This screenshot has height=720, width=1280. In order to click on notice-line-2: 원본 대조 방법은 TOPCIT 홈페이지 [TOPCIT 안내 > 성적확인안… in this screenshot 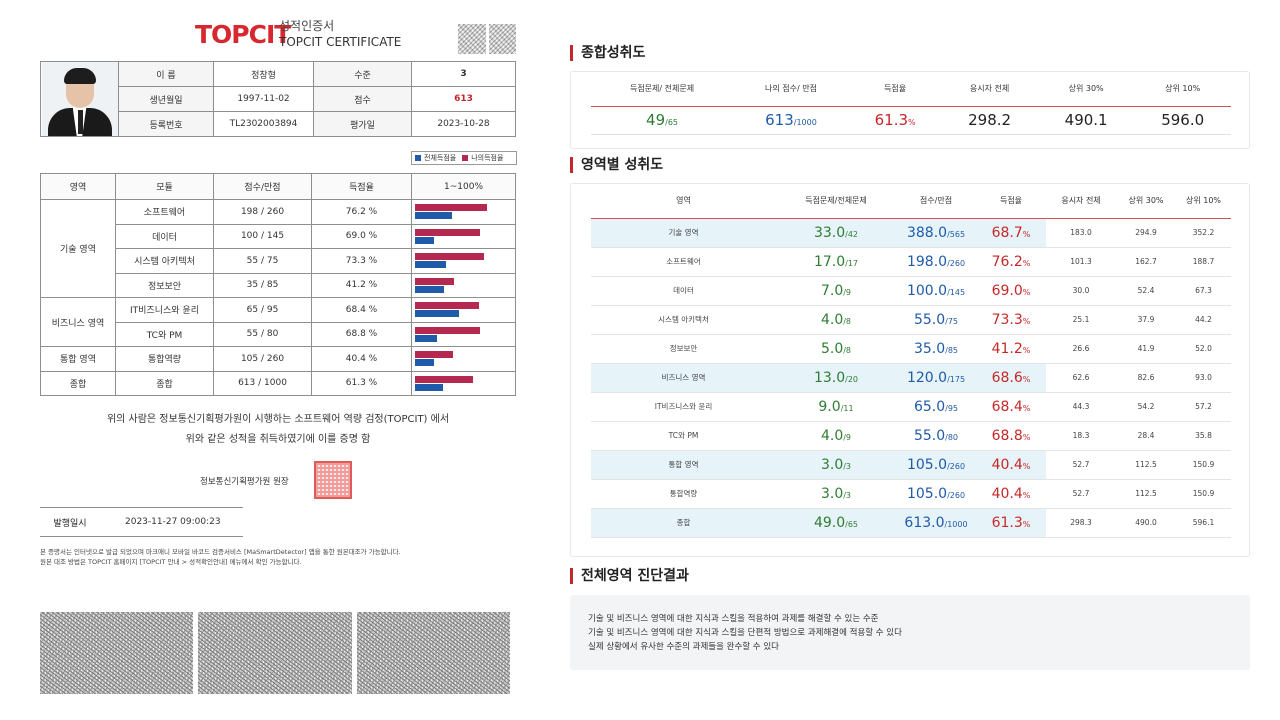, I will do `click(171, 562)`.